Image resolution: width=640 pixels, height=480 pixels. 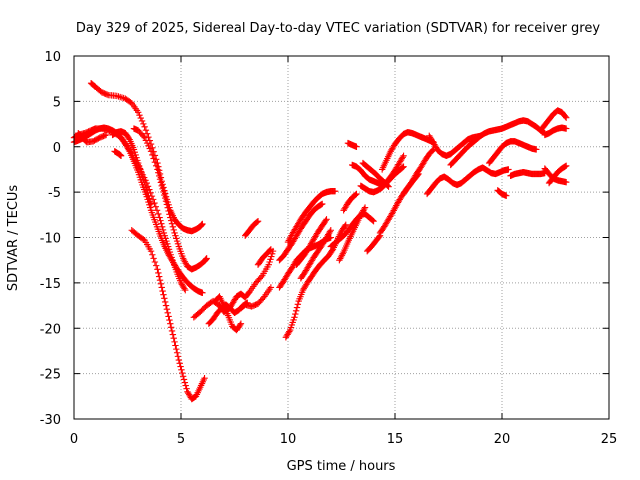 I want to click on y-tick-label: -20, so click(x=50, y=329).